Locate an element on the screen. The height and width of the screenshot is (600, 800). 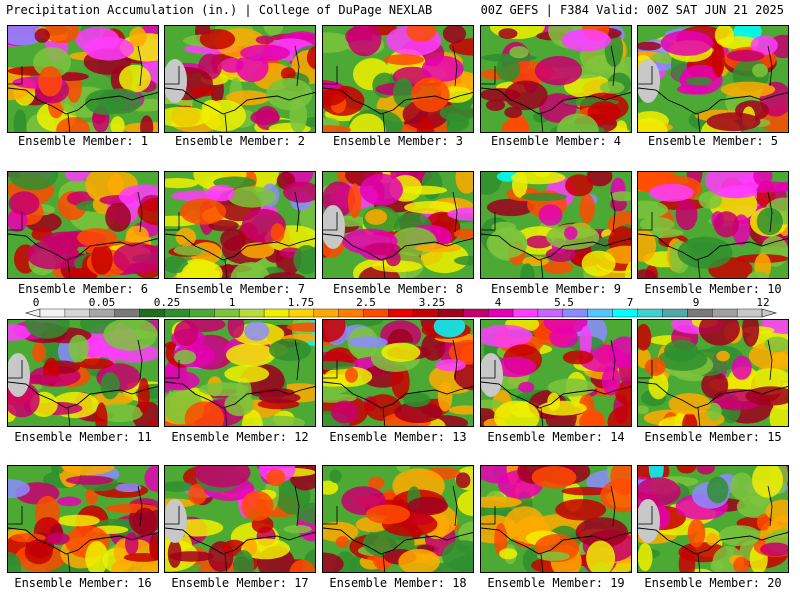
member-number: 17 is located at coordinates (301, 583).